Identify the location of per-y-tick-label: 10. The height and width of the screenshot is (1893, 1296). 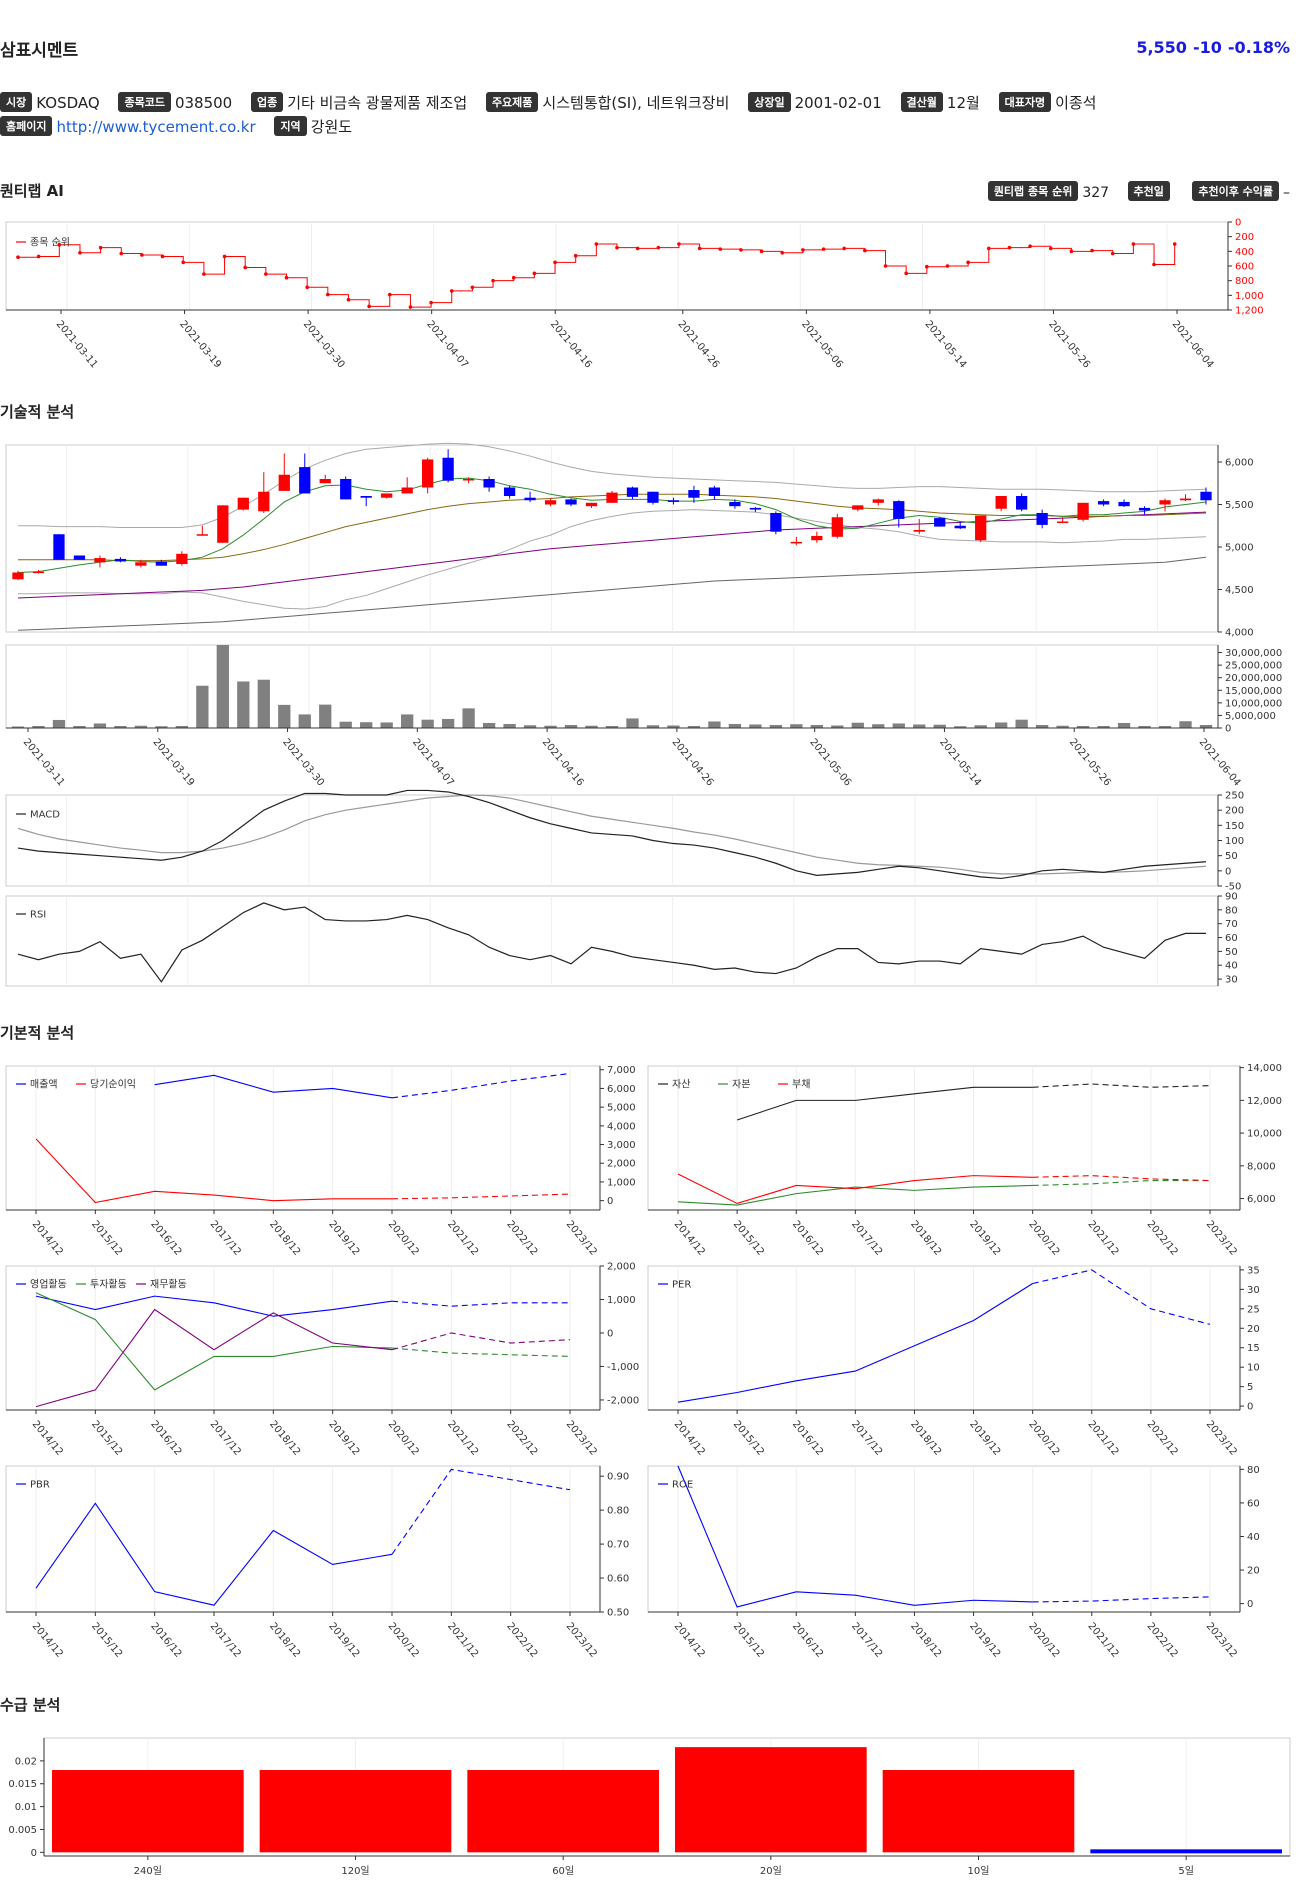
(1253, 1368).